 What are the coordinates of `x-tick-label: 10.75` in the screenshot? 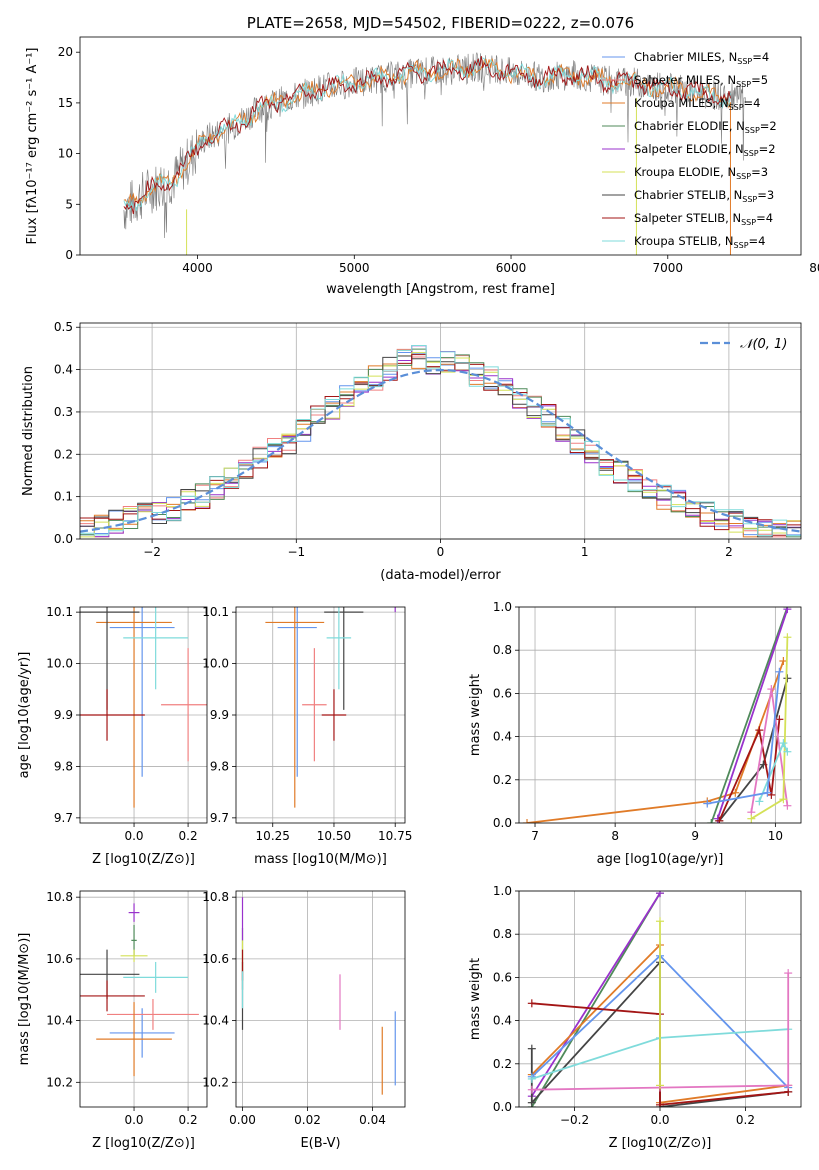 It's located at (395, 836).